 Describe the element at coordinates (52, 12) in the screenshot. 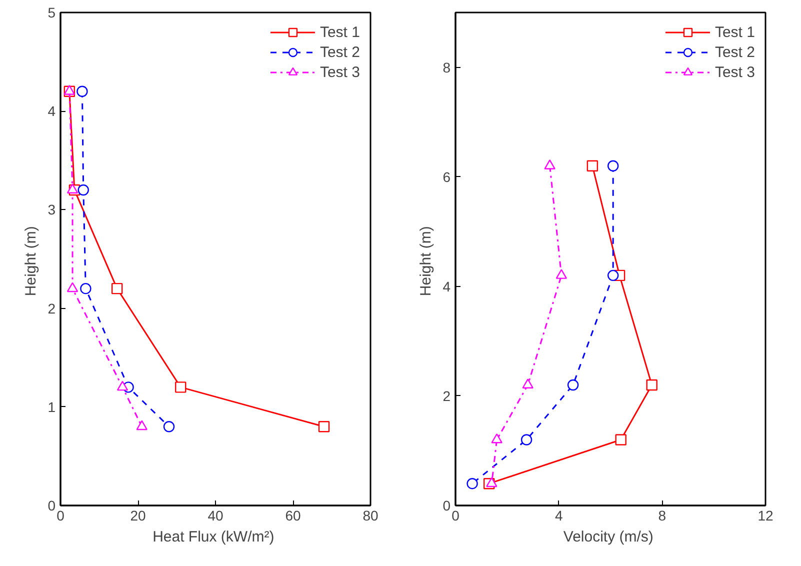

I see `y-tick-label: 5` at that location.